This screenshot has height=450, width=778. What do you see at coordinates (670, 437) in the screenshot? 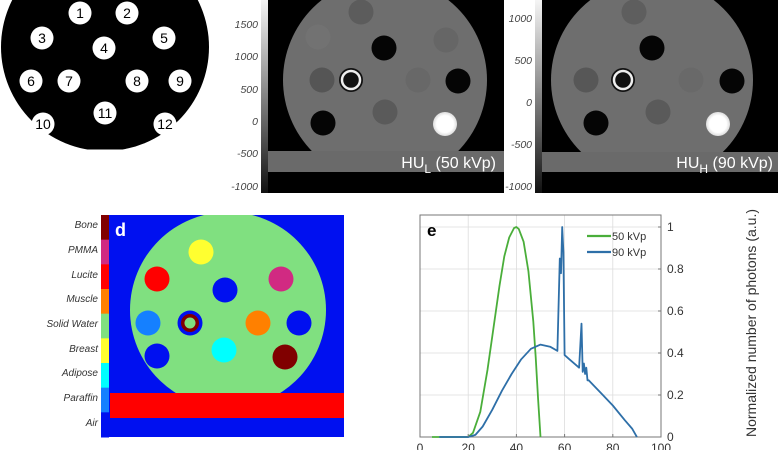
I see `y-tick-label: 0` at bounding box center [670, 437].